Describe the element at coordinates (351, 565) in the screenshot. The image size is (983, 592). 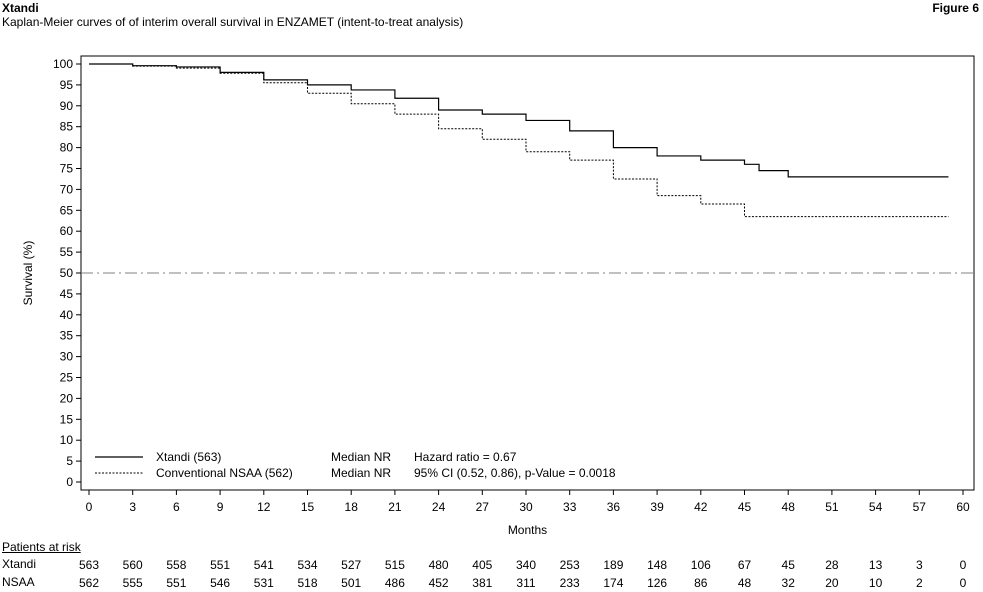
I see `risk-value-xtandi: 527` at that location.